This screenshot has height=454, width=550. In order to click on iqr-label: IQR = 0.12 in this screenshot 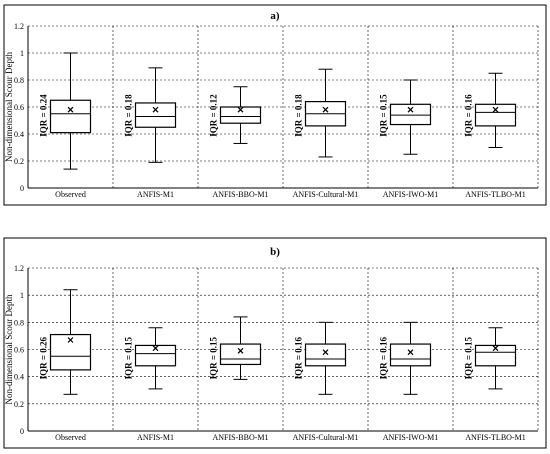, I will do `click(214, 115)`.